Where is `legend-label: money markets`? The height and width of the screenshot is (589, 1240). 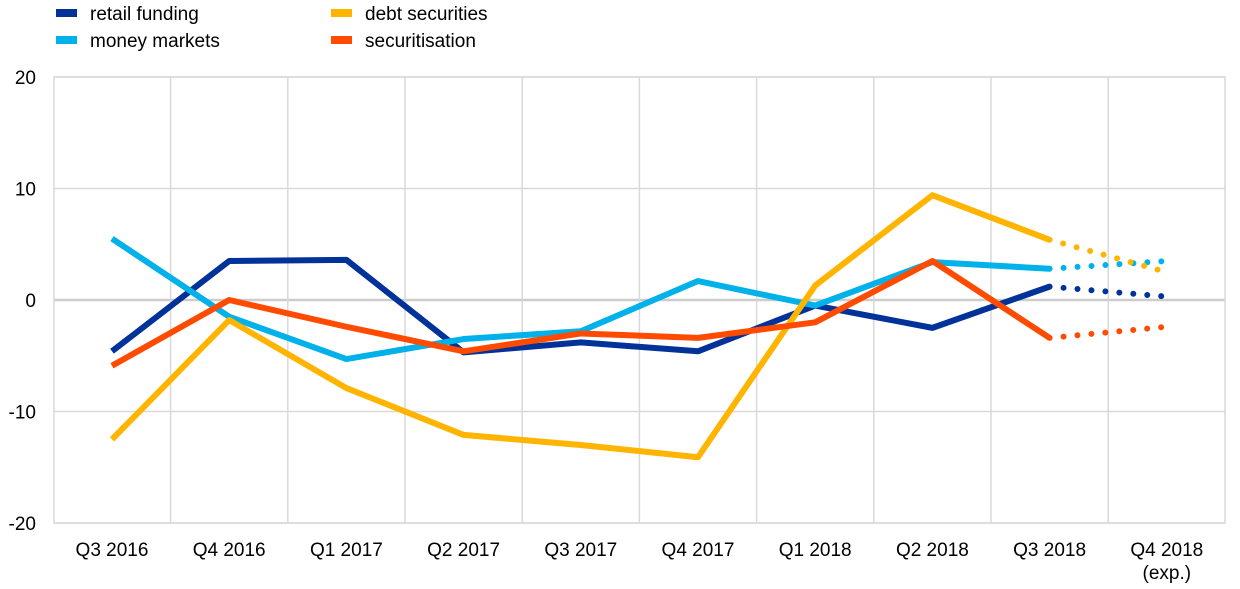
legend-label: money markets is located at coordinates (155, 41).